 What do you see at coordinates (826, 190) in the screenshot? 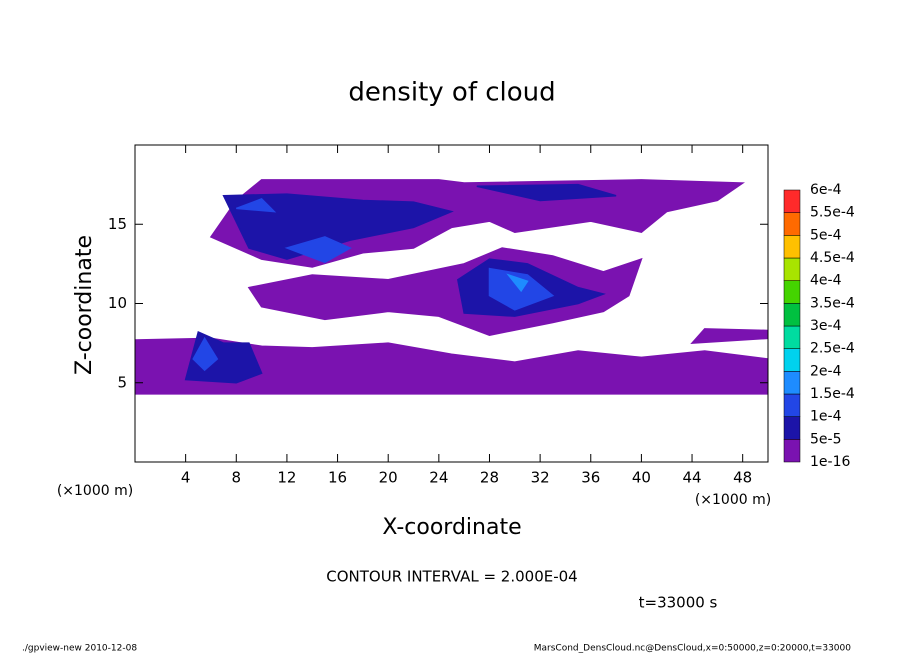
I see `colorbar-label: 6e-4` at bounding box center [826, 190].